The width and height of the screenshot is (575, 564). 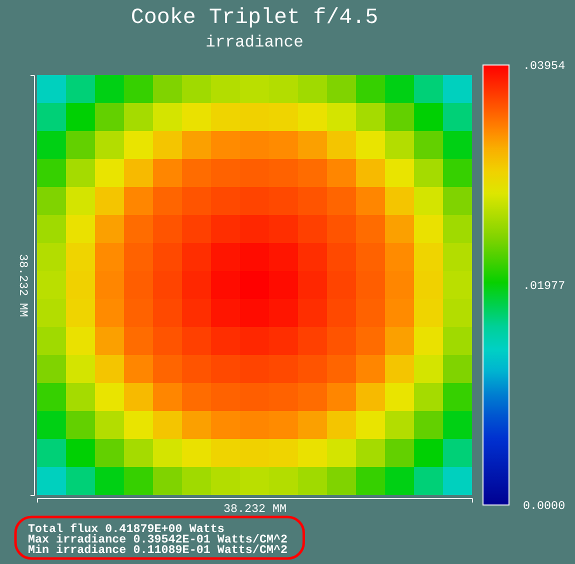 What do you see at coordinates (255, 509) in the screenshot?
I see `x-axis-title: 38.232 MM` at bounding box center [255, 509].